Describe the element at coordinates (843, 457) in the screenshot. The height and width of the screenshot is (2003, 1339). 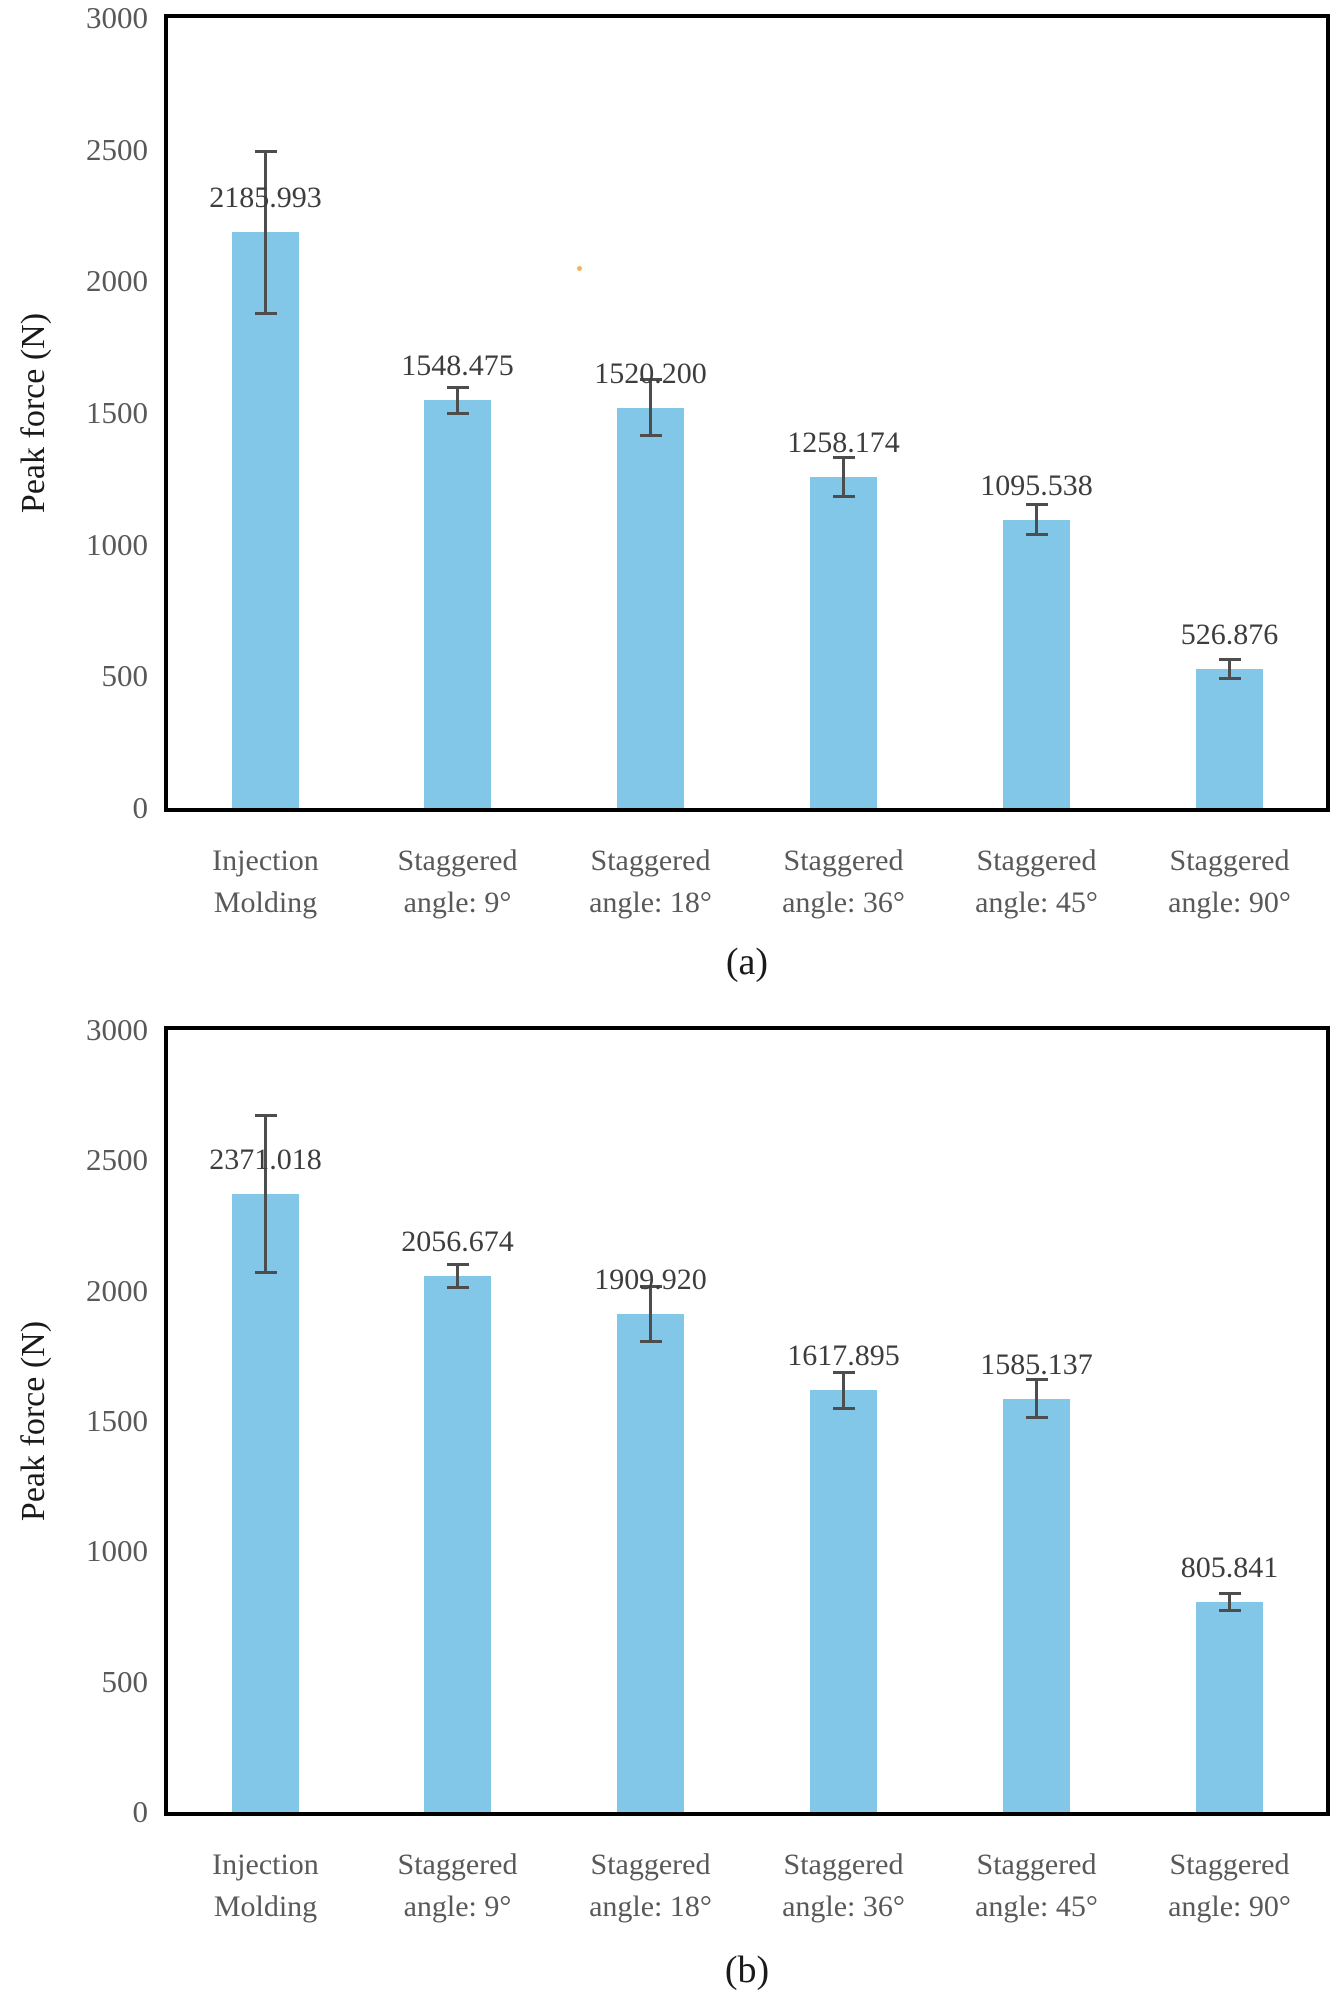
I see `error-bar-cap-a-3-top` at that location.